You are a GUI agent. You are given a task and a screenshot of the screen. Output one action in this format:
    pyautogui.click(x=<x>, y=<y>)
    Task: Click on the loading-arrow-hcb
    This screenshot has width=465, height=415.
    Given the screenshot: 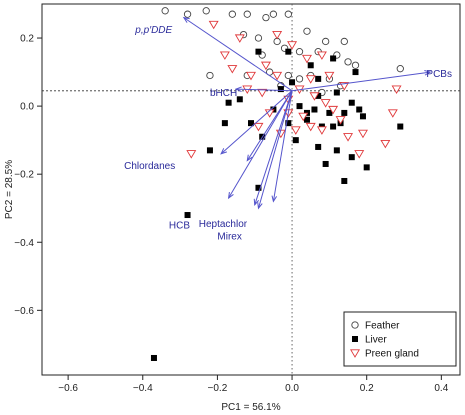 What is the action you would take?
    pyautogui.click(x=260, y=144)
    